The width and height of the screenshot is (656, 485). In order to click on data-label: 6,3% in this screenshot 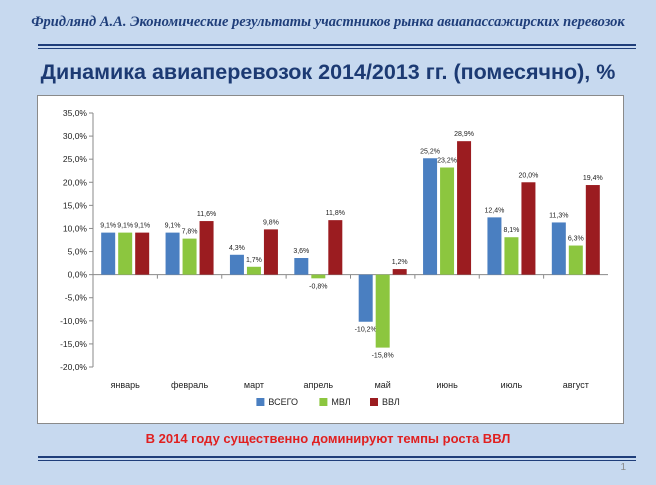, I will do `click(576, 239)`.